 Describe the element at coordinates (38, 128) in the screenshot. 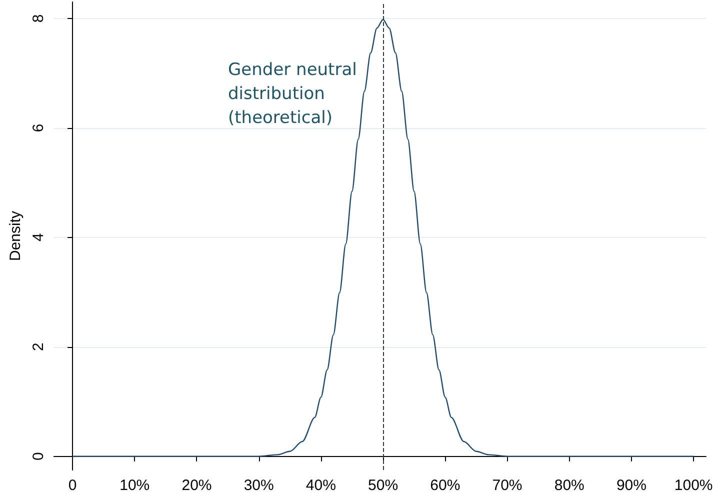

I see `y-tick-label: 6` at that location.